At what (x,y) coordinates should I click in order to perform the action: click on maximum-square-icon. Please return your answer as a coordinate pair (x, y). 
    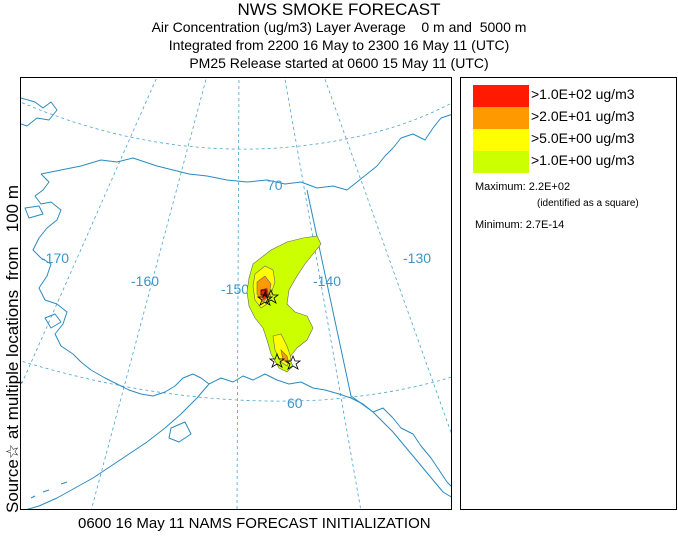
    Looking at the image, I should click on (263, 292).